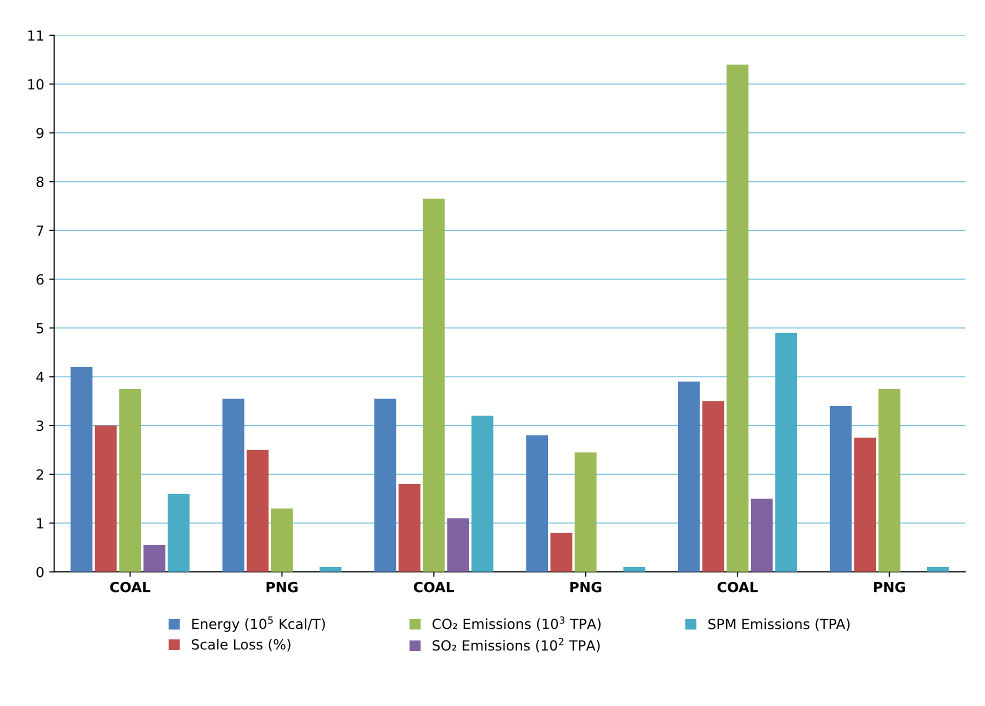 Image resolution: width=985 pixels, height=706 pixels. I want to click on legend-label: SPM Emissions (TPA), so click(779, 624).